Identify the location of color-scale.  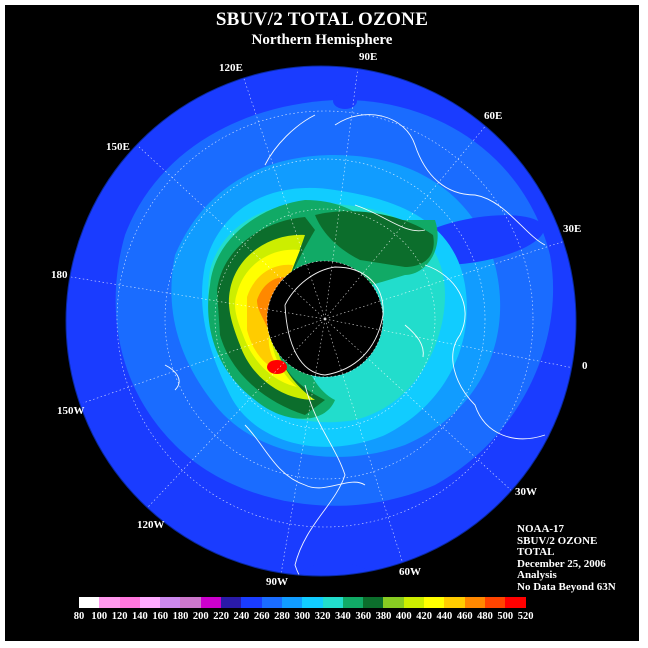
(302, 602).